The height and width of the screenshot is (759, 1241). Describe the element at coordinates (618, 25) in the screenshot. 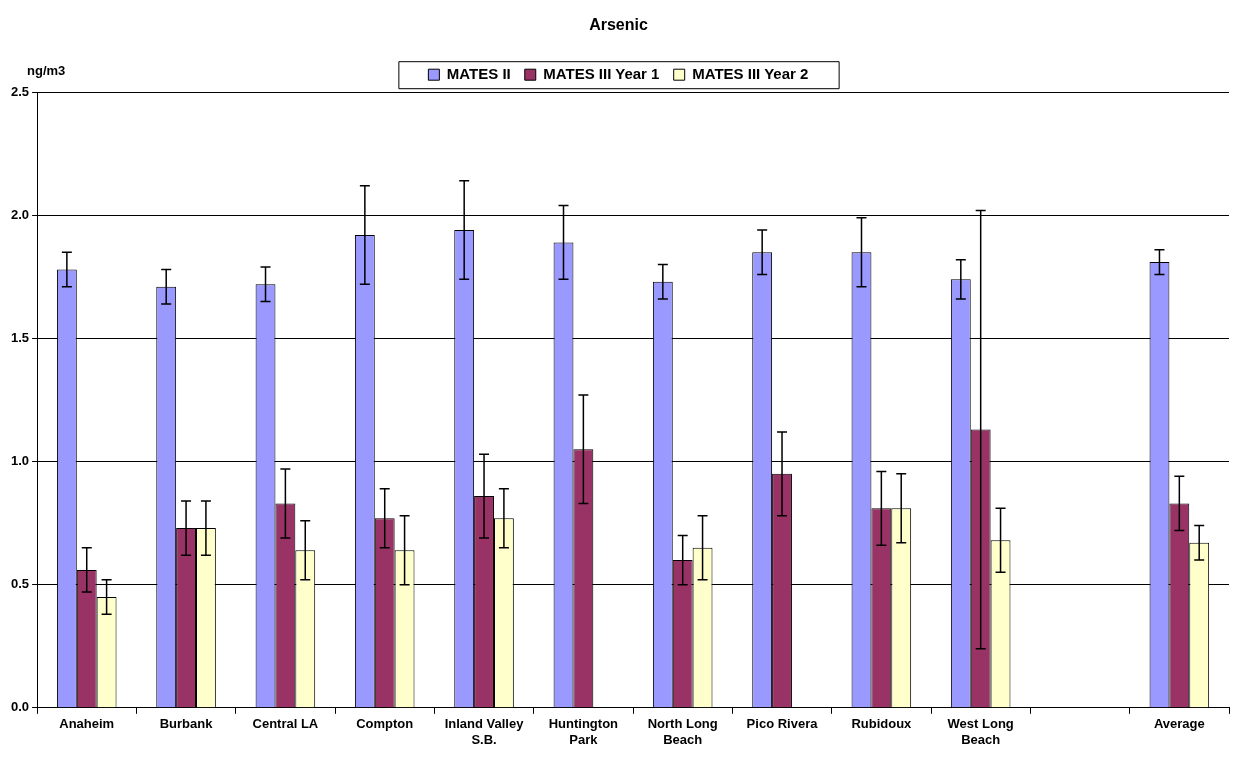

I see `chart-title: Arsenic` at that location.